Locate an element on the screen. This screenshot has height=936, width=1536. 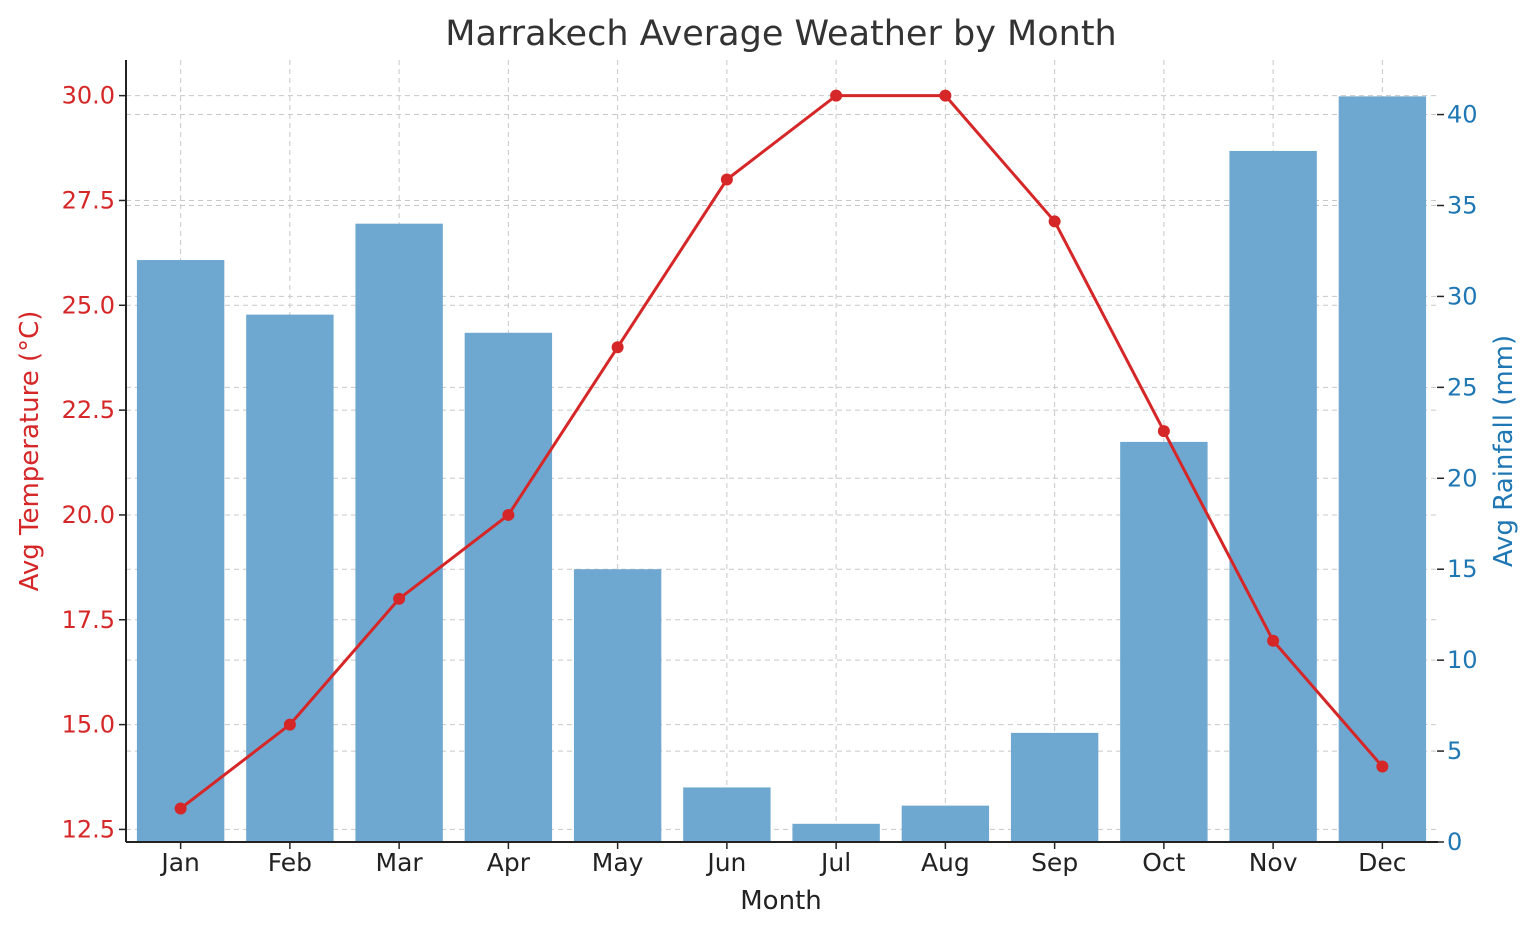
x-axis-tick-label: May is located at coordinates (618, 862).